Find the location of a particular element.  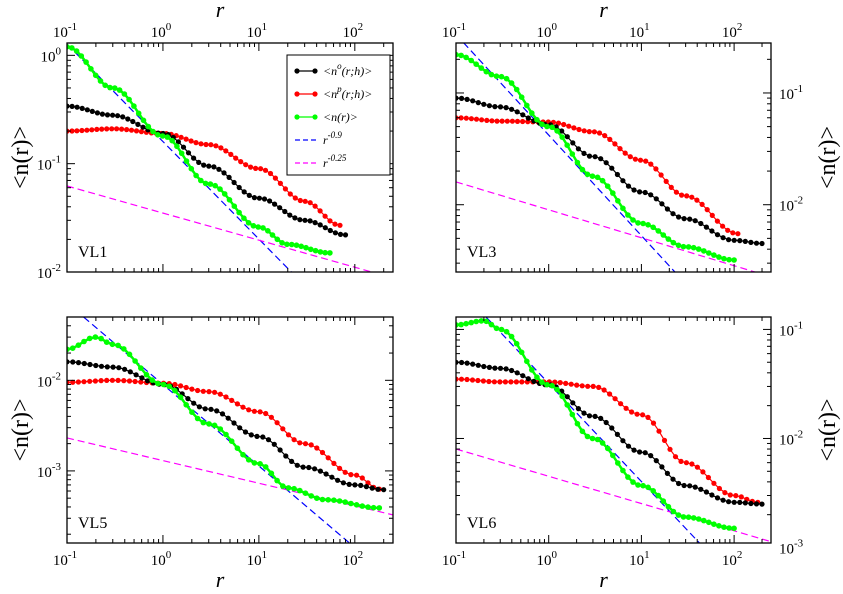

x-tick-label: 100 is located at coordinates (161, 559).